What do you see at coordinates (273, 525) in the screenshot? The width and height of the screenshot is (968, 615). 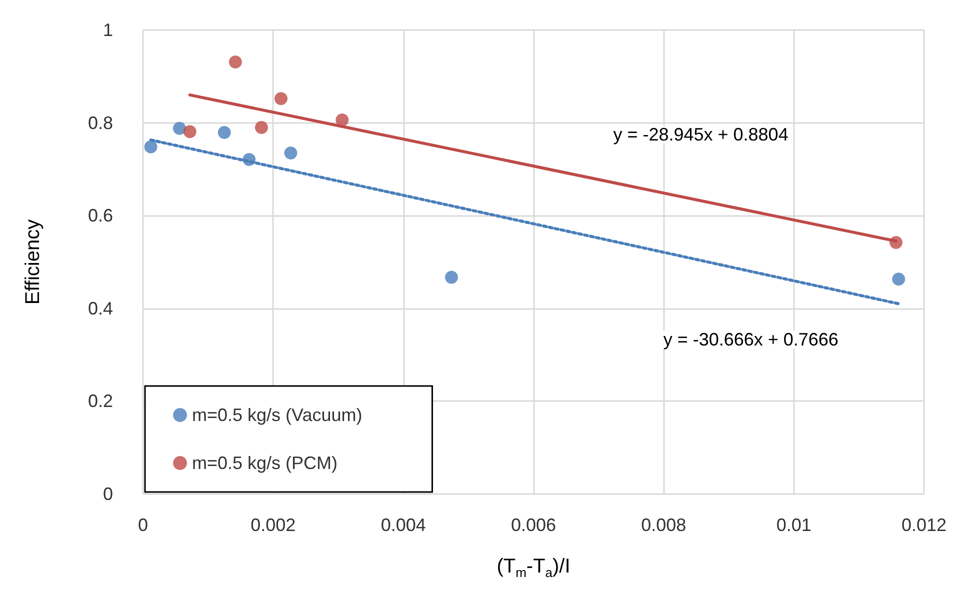 I see `x-tick-label: 0.002` at bounding box center [273, 525].